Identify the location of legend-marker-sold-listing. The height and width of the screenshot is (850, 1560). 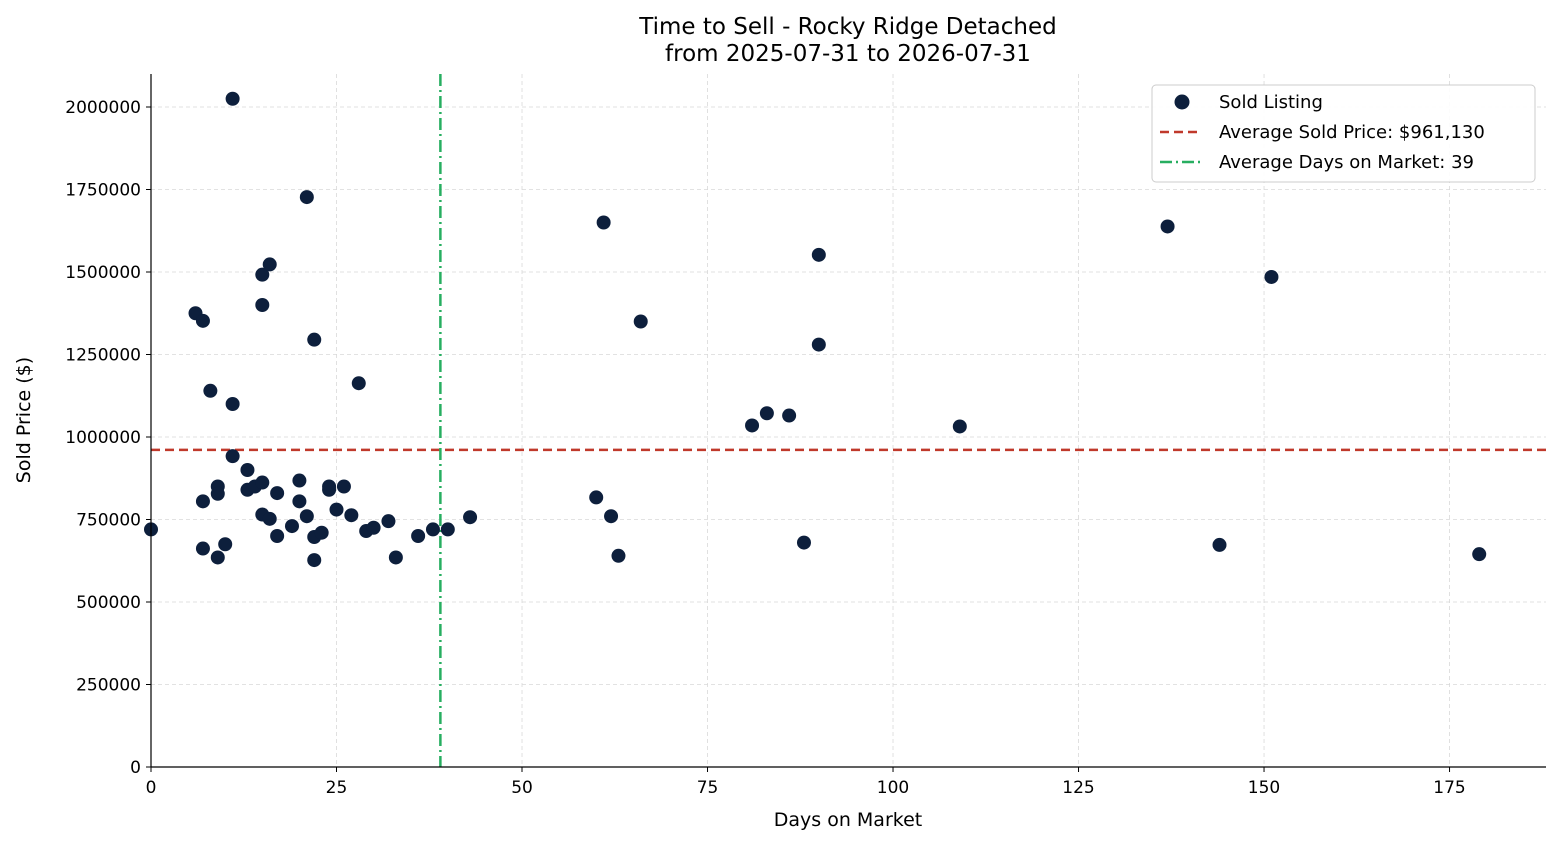
(1182, 102).